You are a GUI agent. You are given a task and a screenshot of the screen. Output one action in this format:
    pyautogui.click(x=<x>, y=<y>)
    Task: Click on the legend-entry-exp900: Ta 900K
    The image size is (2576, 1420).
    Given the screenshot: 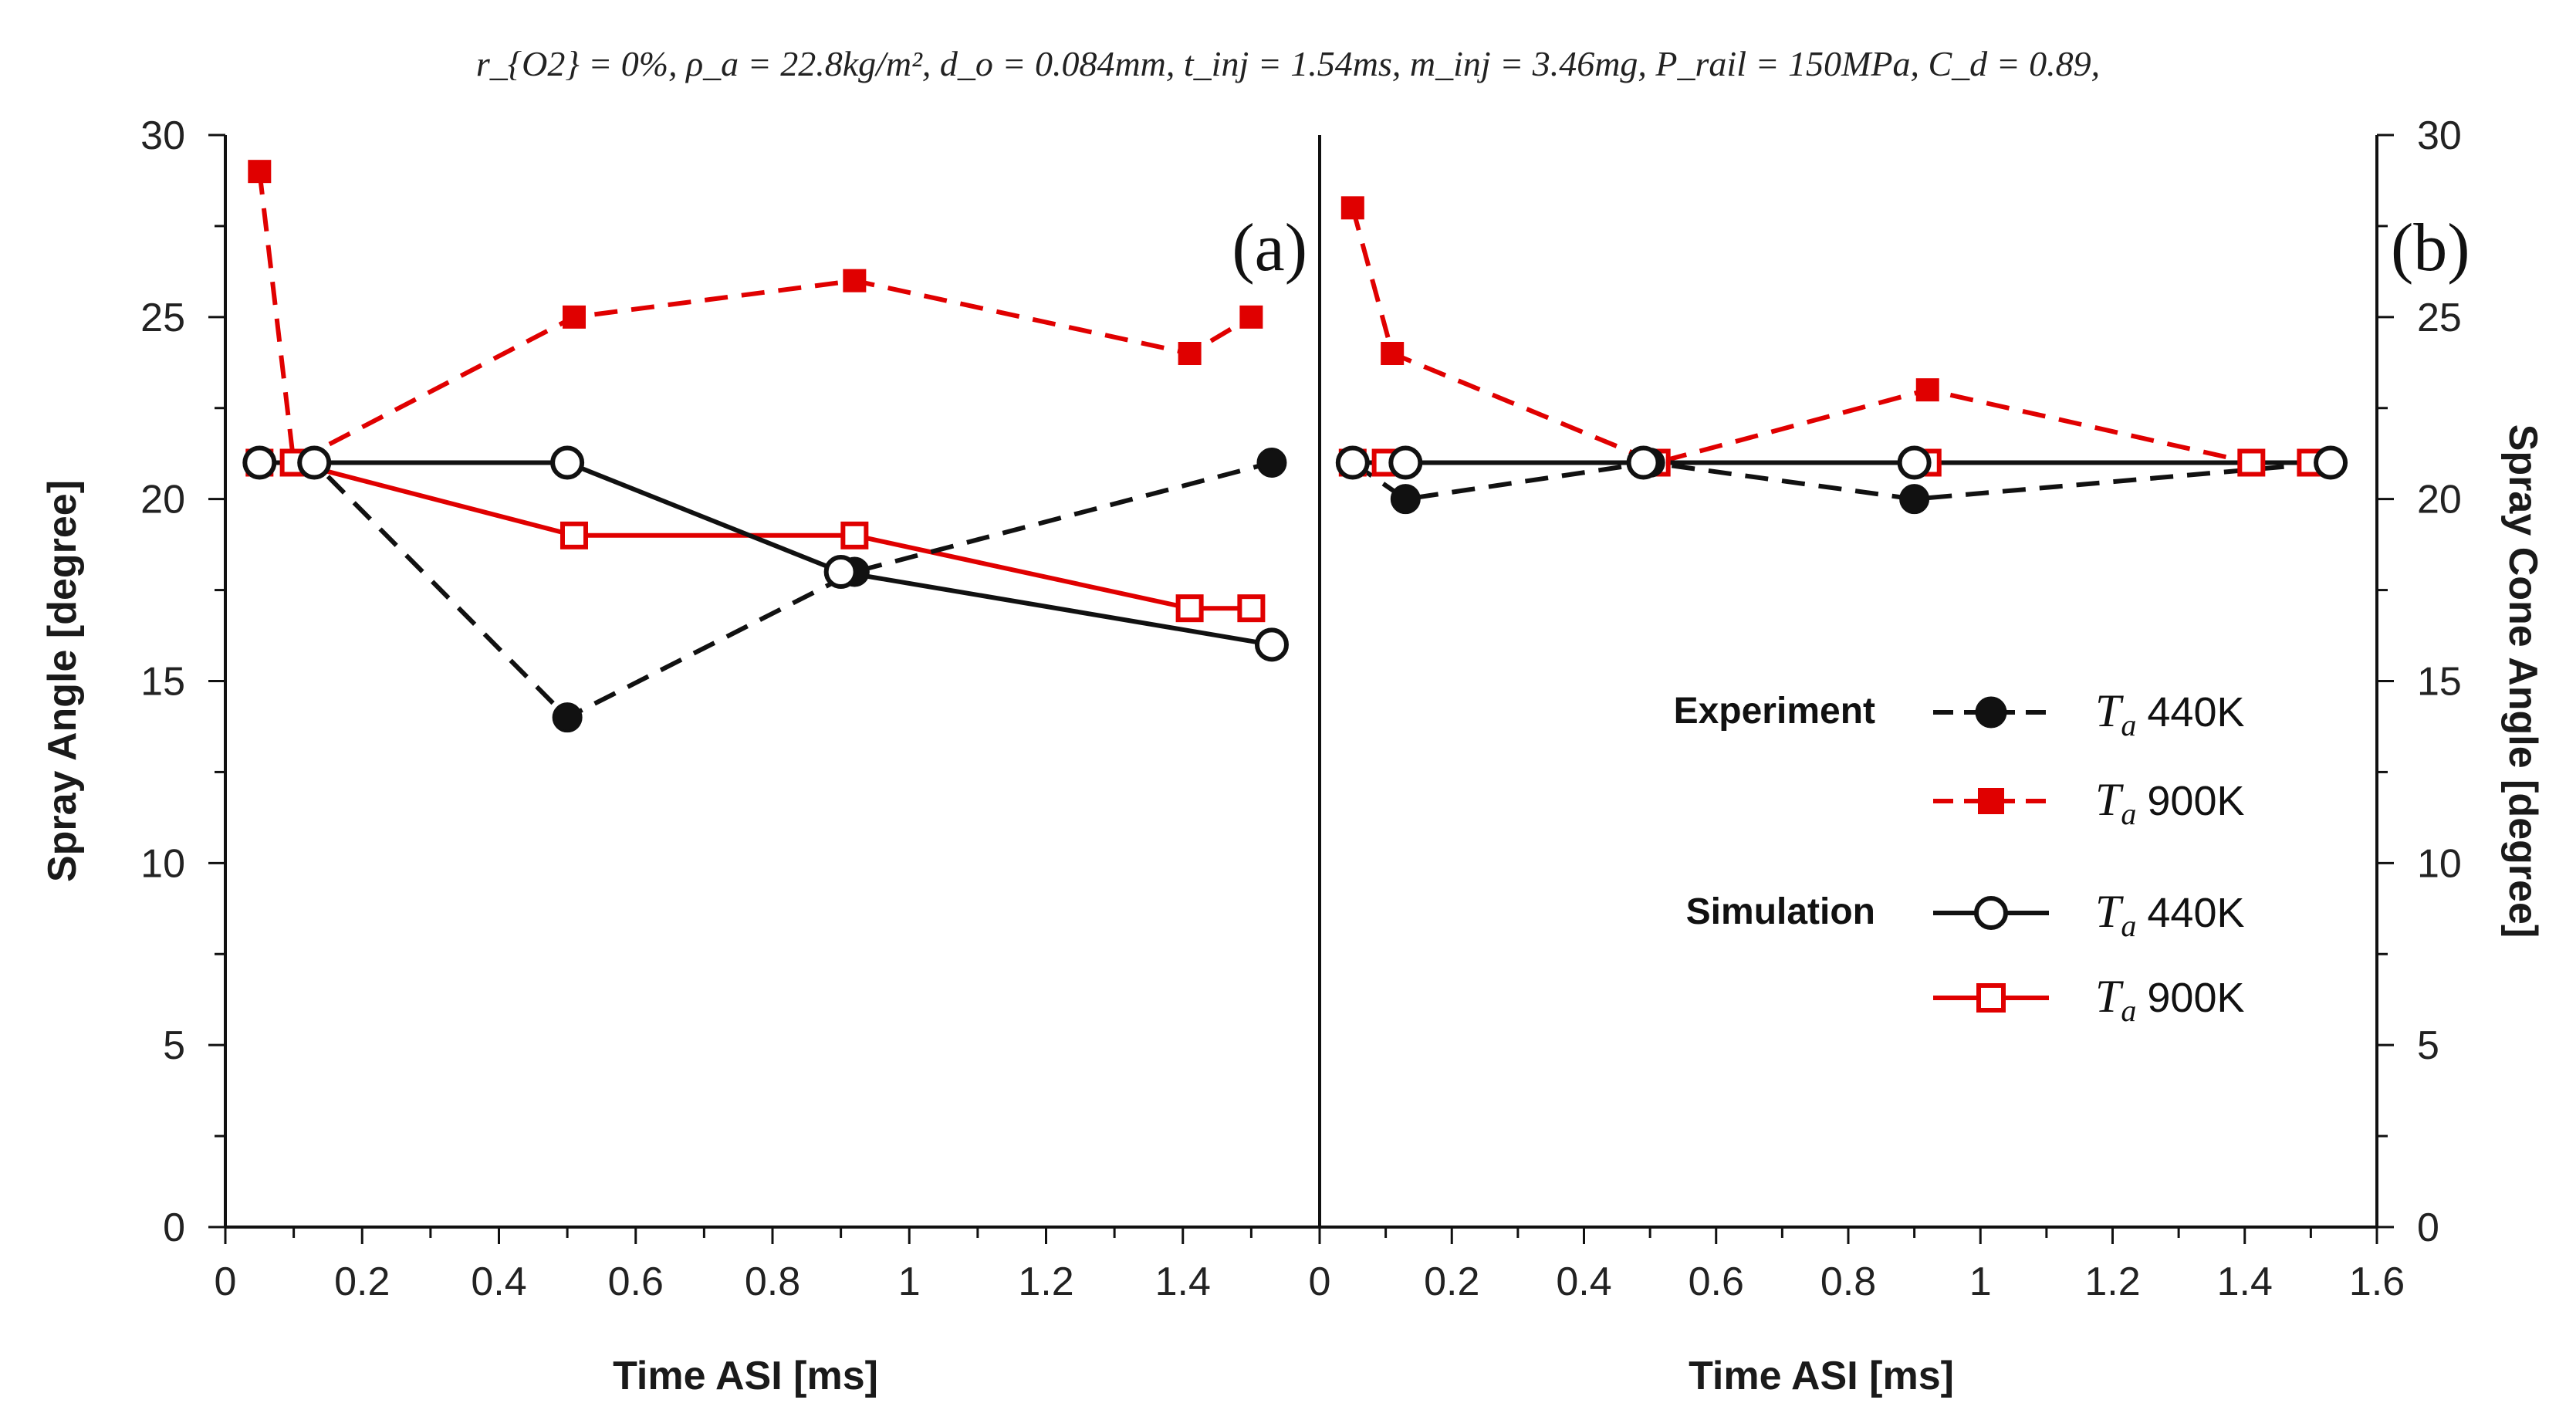 What is the action you would take?
    pyautogui.click(x=2170, y=802)
    